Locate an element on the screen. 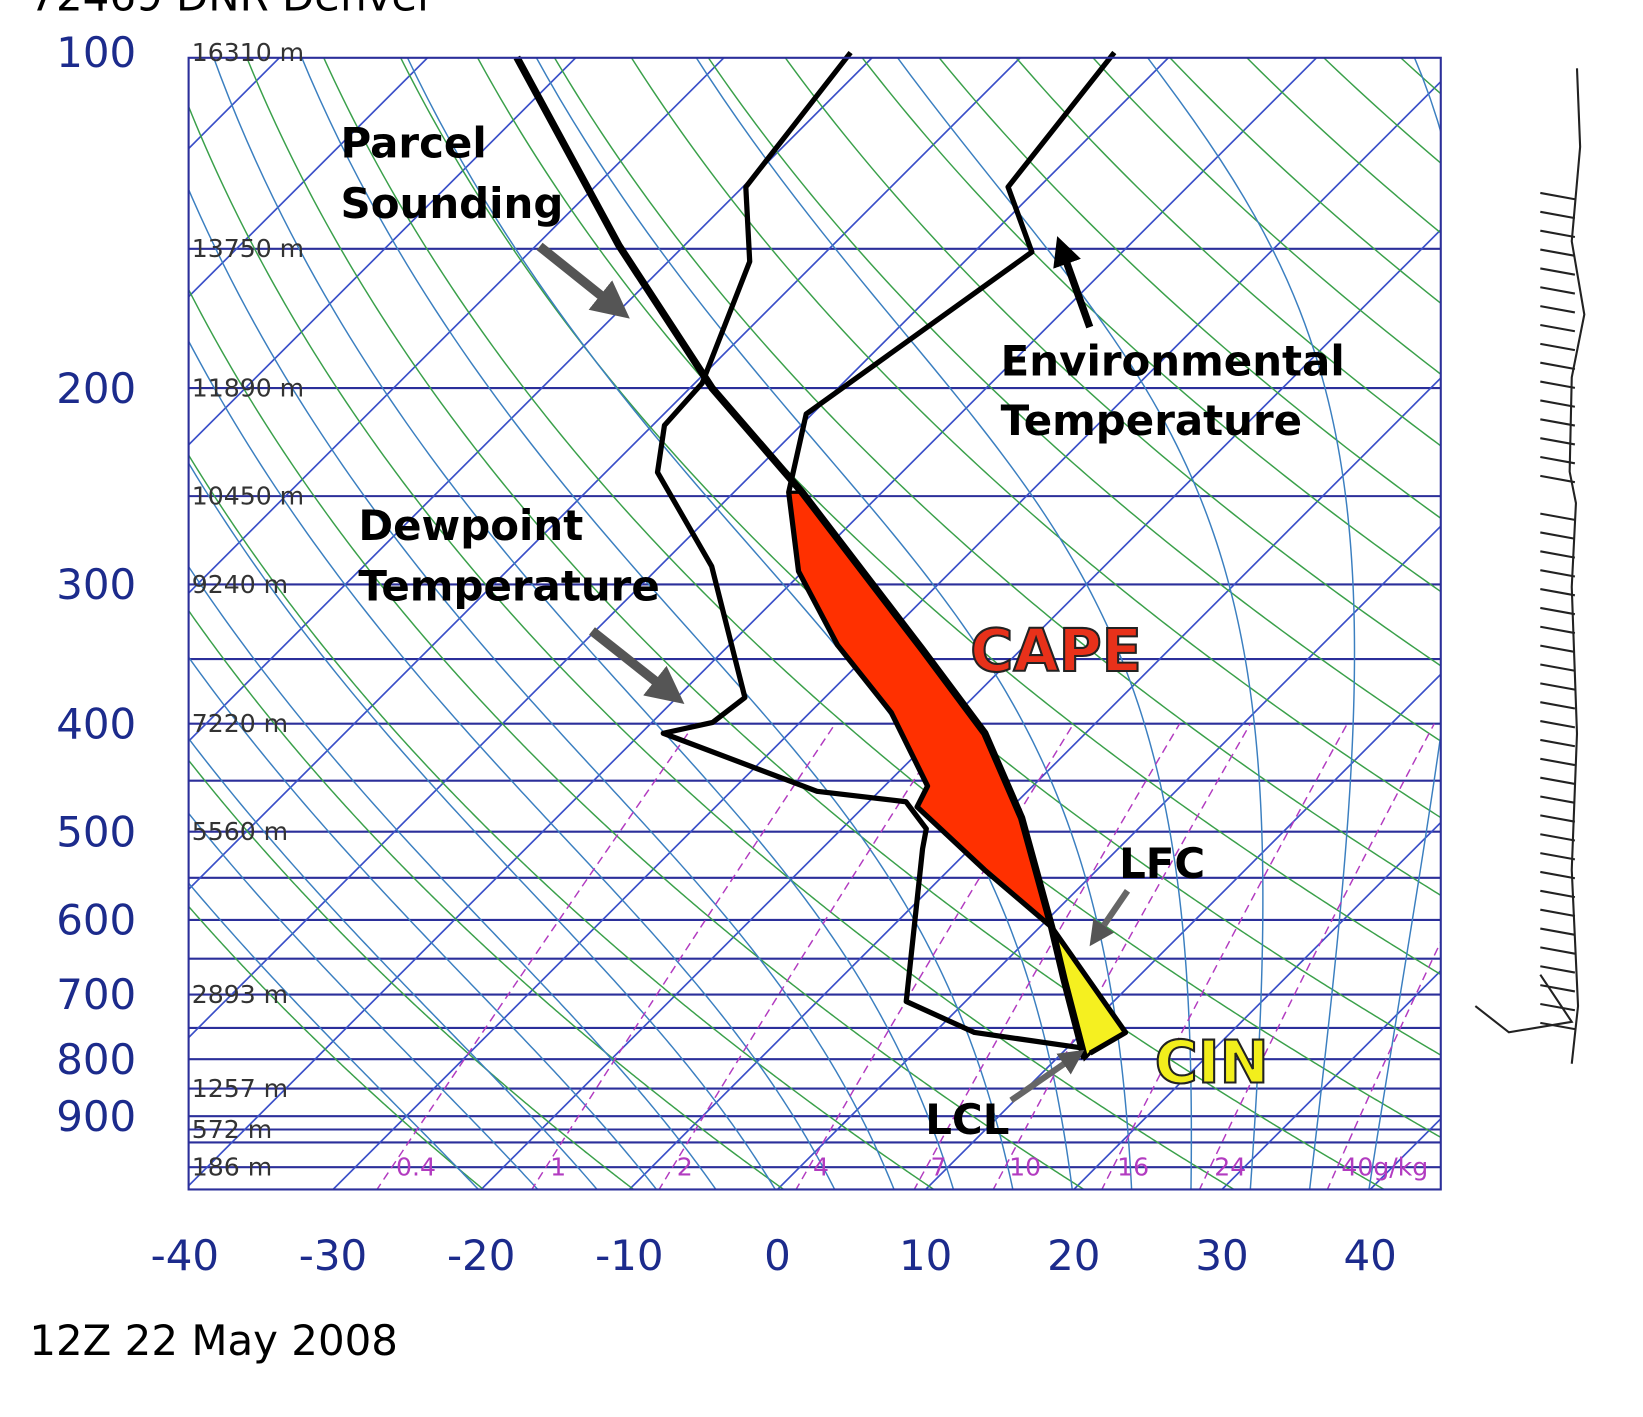  env-arrow-icon is located at coordinates (1073, 282).